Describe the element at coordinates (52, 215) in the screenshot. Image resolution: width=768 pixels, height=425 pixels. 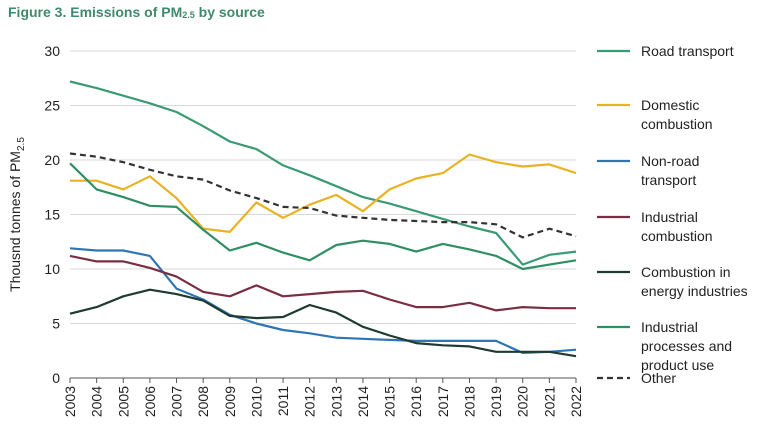
I see `y-tick-label: 15` at that location.